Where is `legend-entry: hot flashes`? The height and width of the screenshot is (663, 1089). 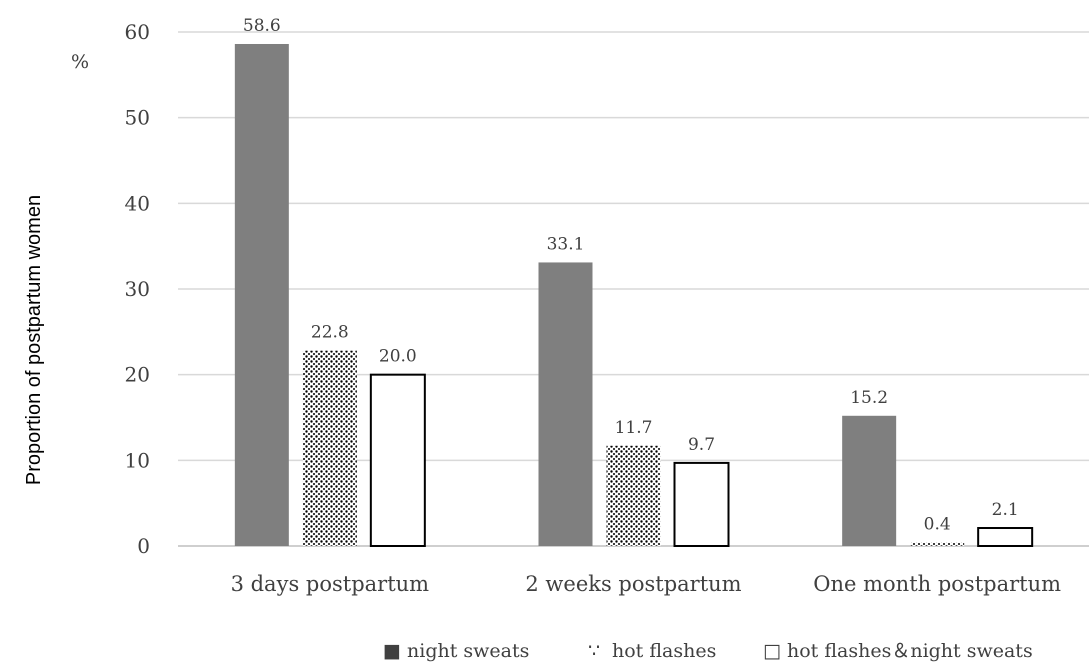
legend-entry: hot flashes is located at coordinates (664, 651).